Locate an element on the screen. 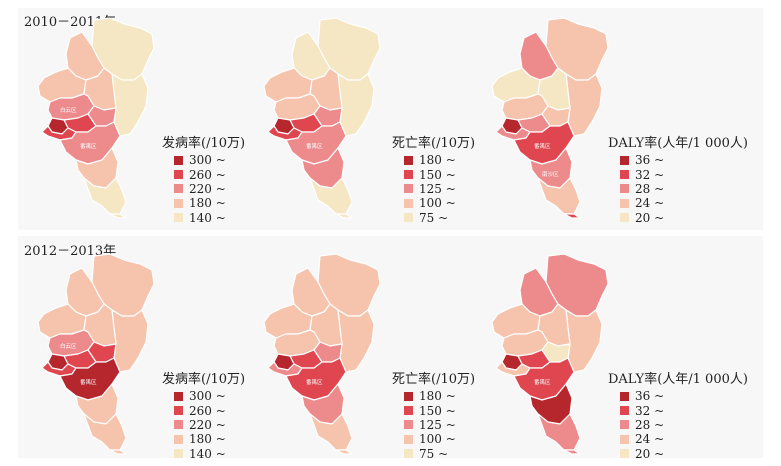 Image resolution: width=781 pixels, height=466 pixels. guangzhou-map: 番禺区 南沙区 is located at coordinates (550, 118).